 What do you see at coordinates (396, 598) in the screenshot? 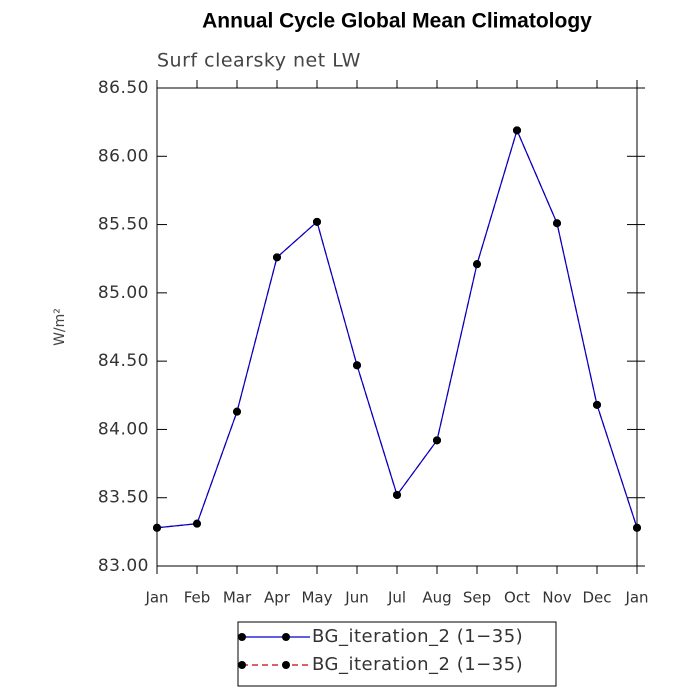
I see `x-tick-label: Jul` at bounding box center [396, 598].